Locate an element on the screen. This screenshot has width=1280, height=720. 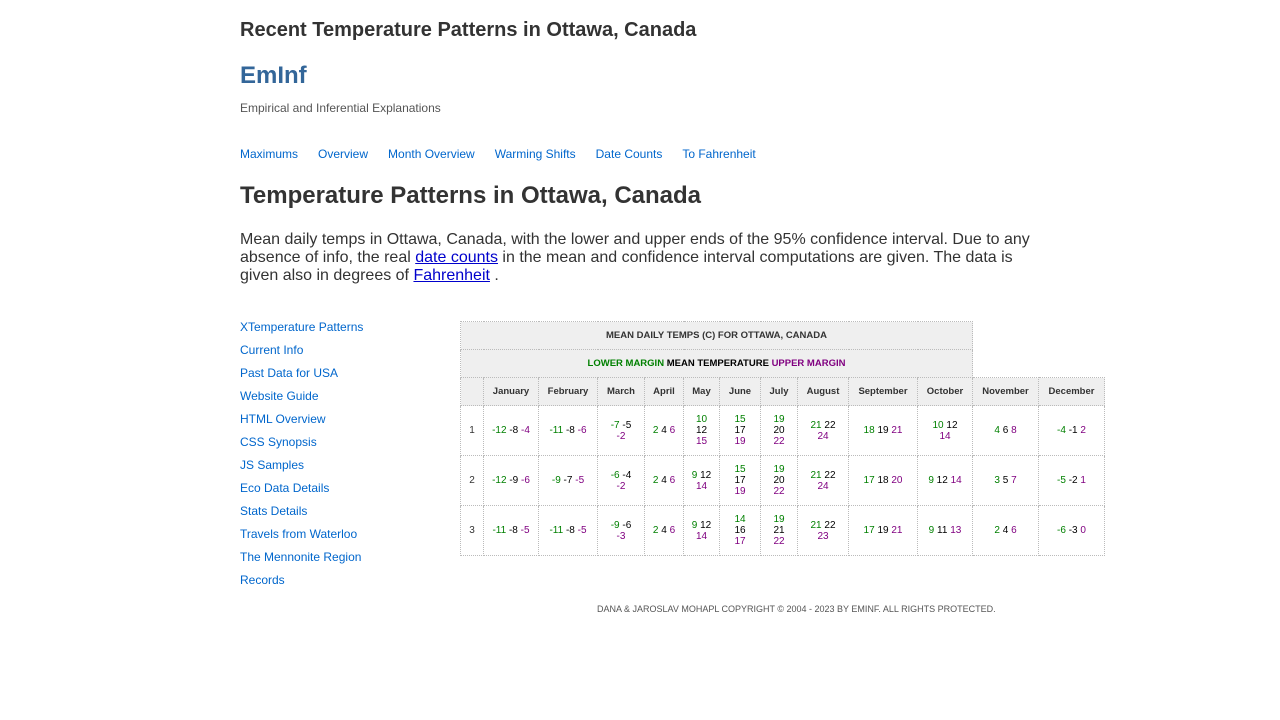
legend-lower-margin: LOWER MARGIN is located at coordinates (626, 363).